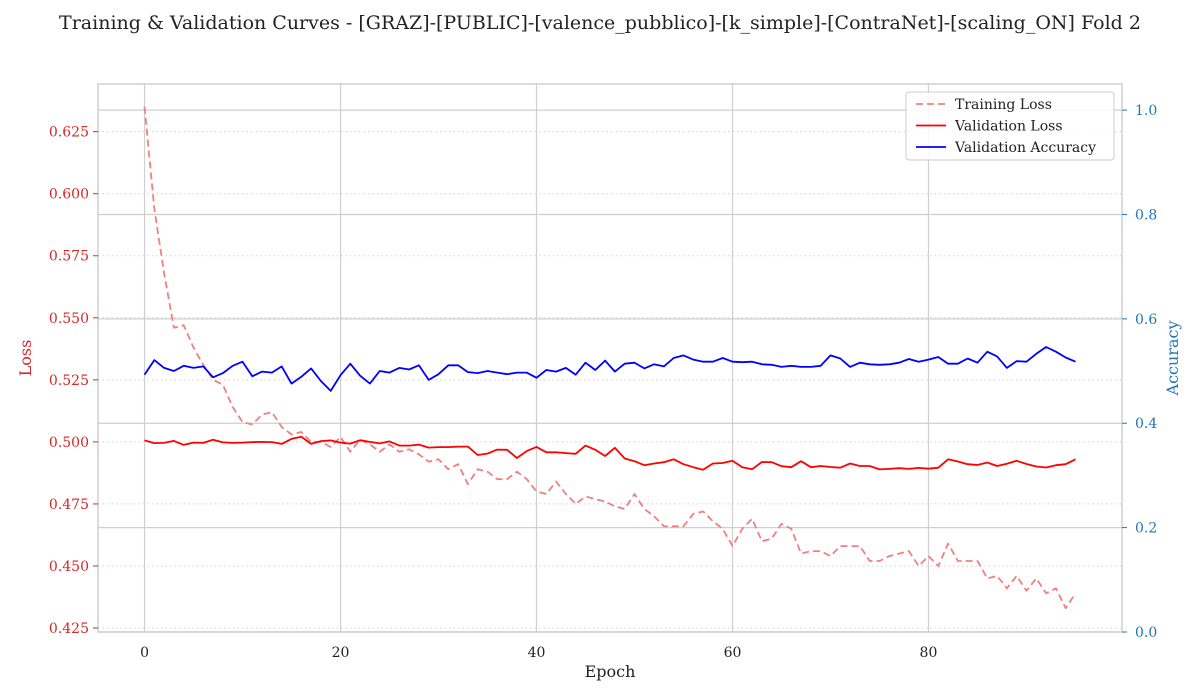 The height and width of the screenshot is (700, 1200). I want to click on legend-entry: Training Loss, so click(1003, 105).